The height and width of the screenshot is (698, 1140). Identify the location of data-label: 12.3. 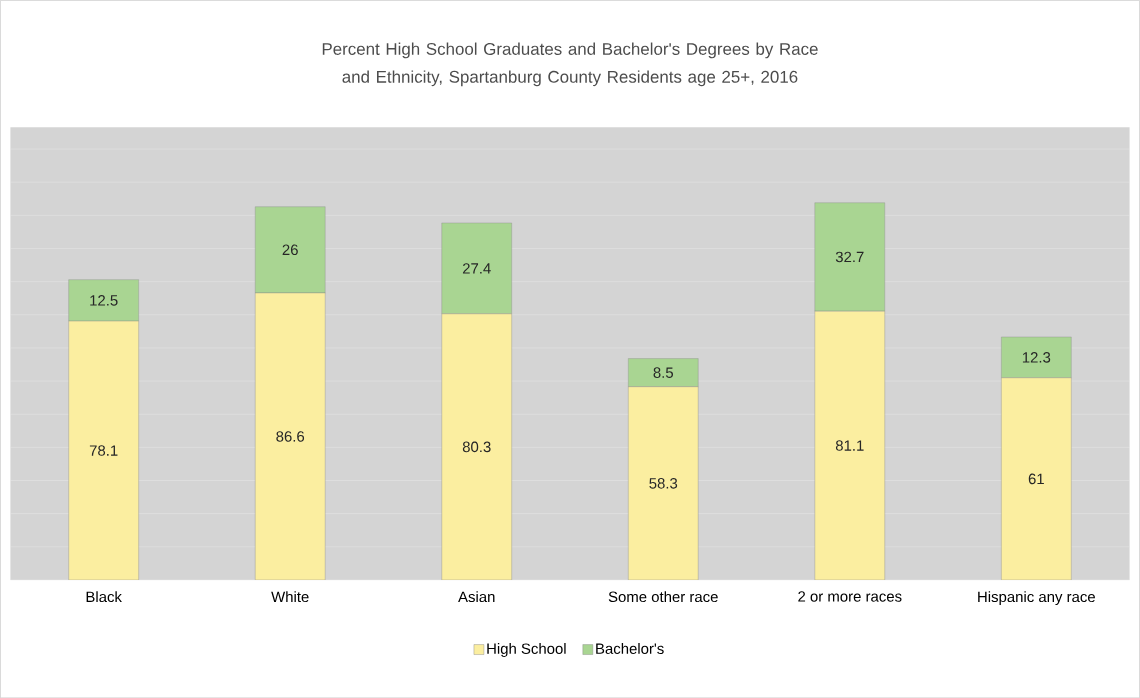
(1036, 357).